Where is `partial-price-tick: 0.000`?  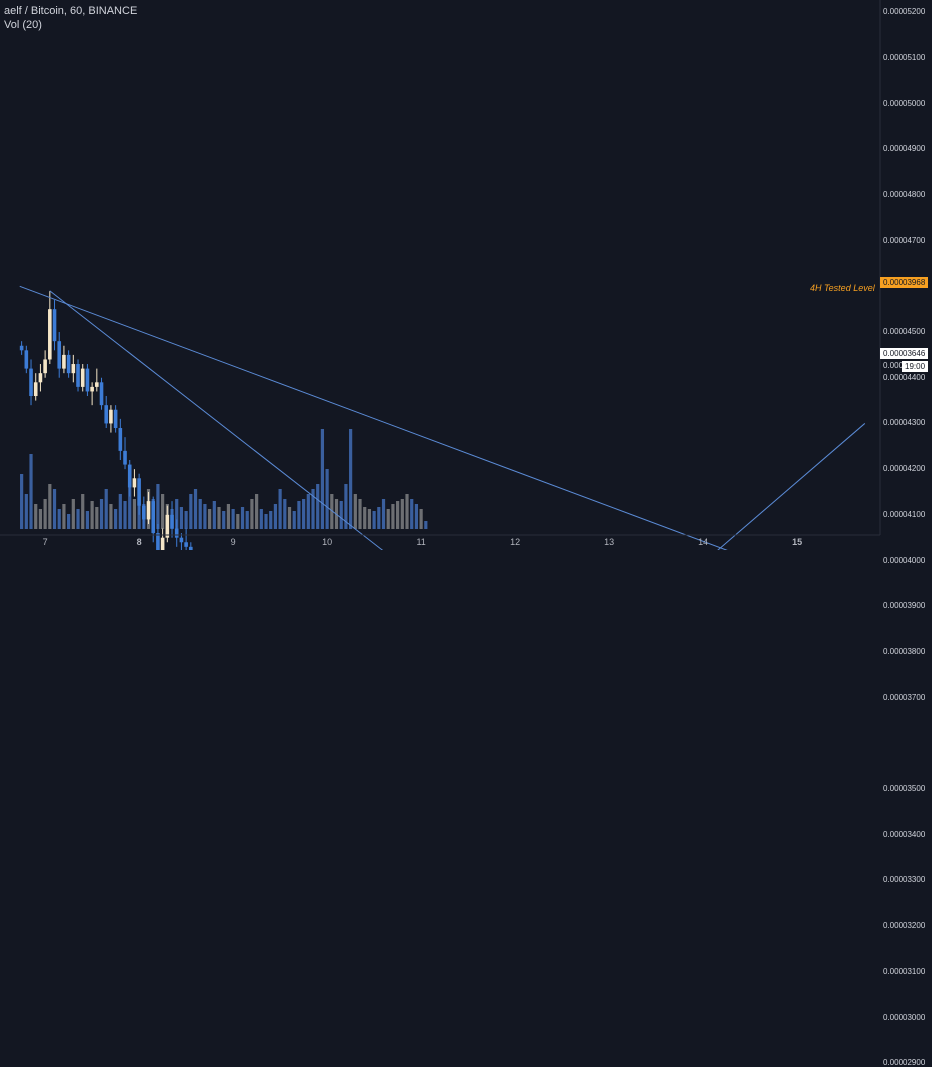 partial-price-tick: 0.000 is located at coordinates (893, 365).